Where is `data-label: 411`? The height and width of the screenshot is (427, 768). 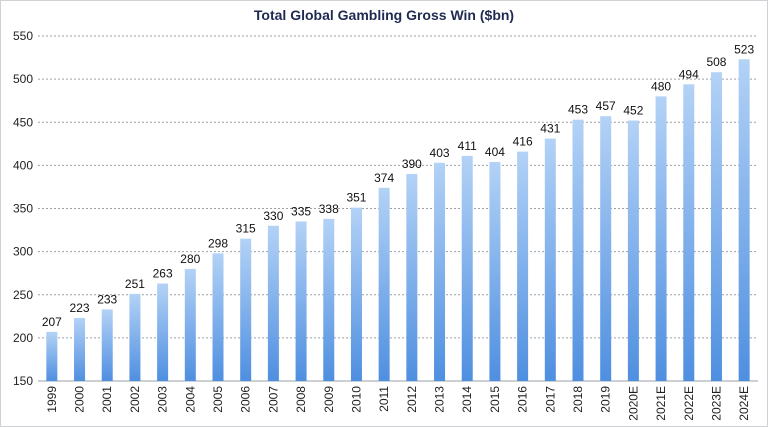 data-label: 411 is located at coordinates (467, 146).